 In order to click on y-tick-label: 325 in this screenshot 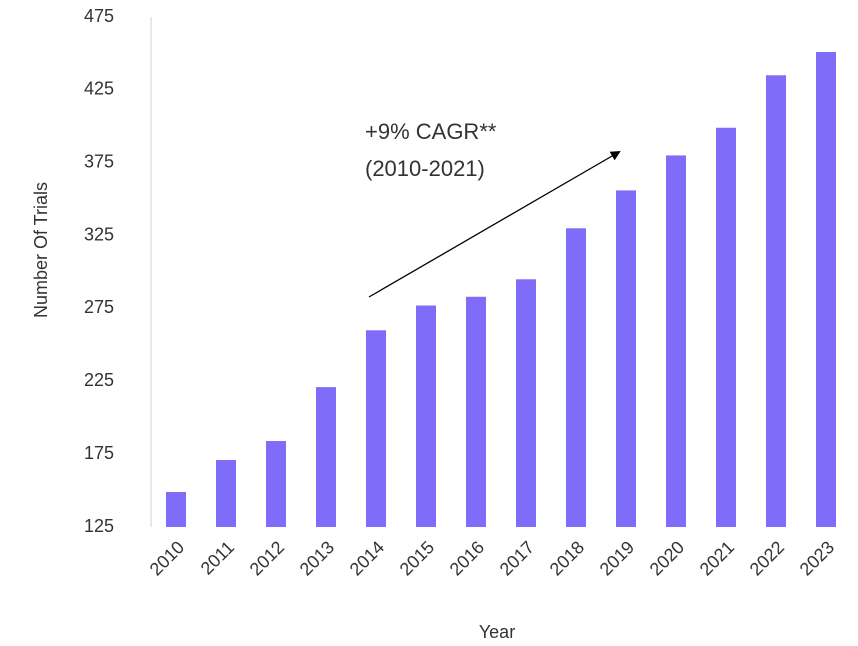, I will do `click(99, 234)`.